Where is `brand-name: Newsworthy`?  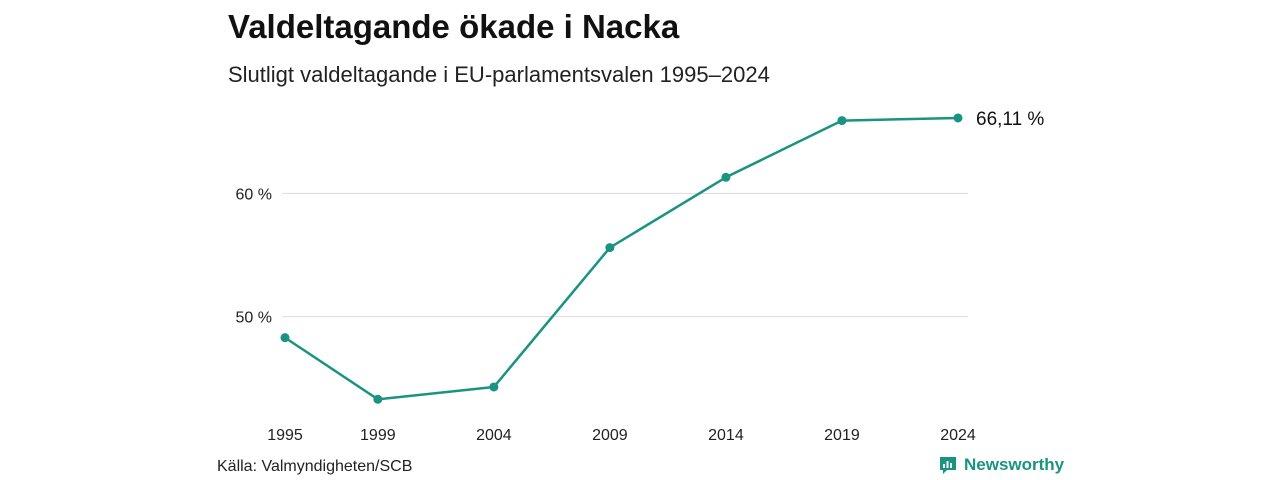
brand-name: Newsworthy is located at coordinates (1014, 464).